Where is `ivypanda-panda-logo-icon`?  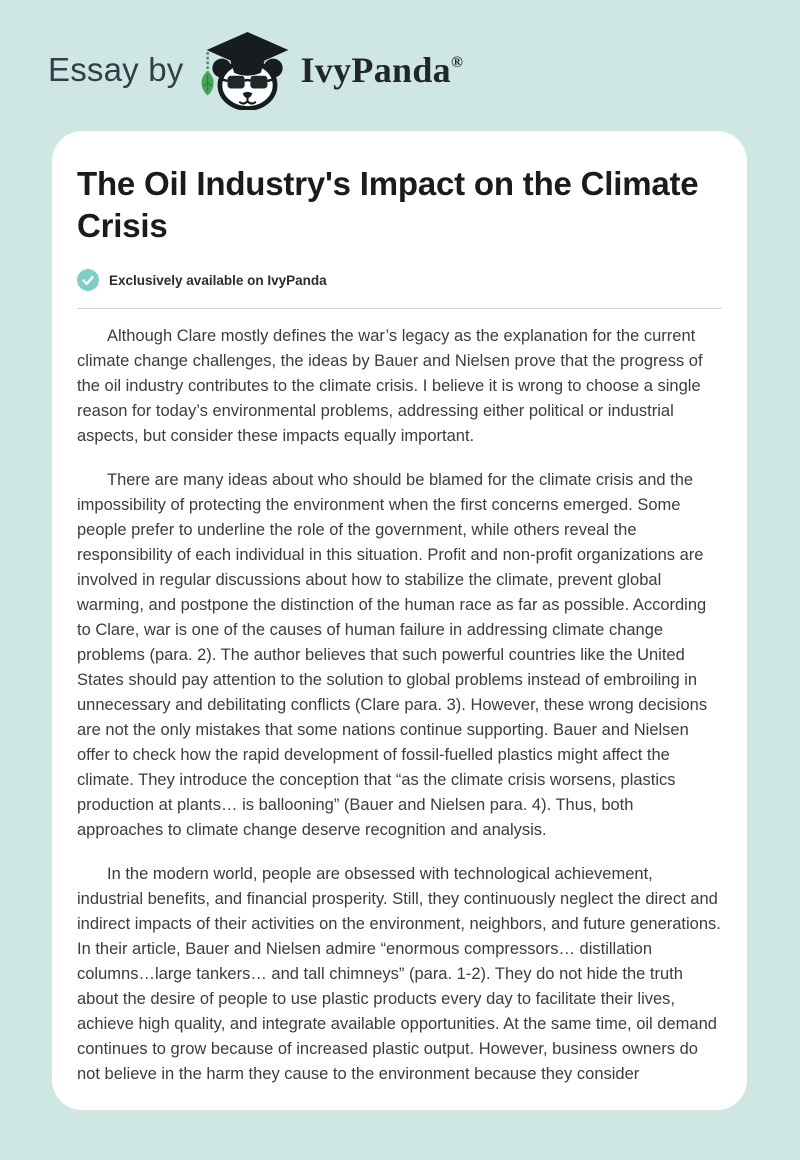 ivypanda-panda-logo-icon is located at coordinates (247, 70).